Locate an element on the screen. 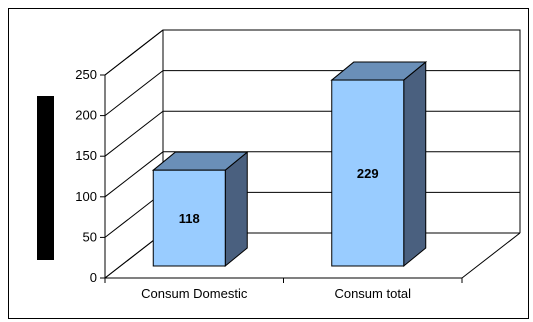 The height and width of the screenshot is (322, 533). bar-value-label: 118 is located at coordinates (189, 218).